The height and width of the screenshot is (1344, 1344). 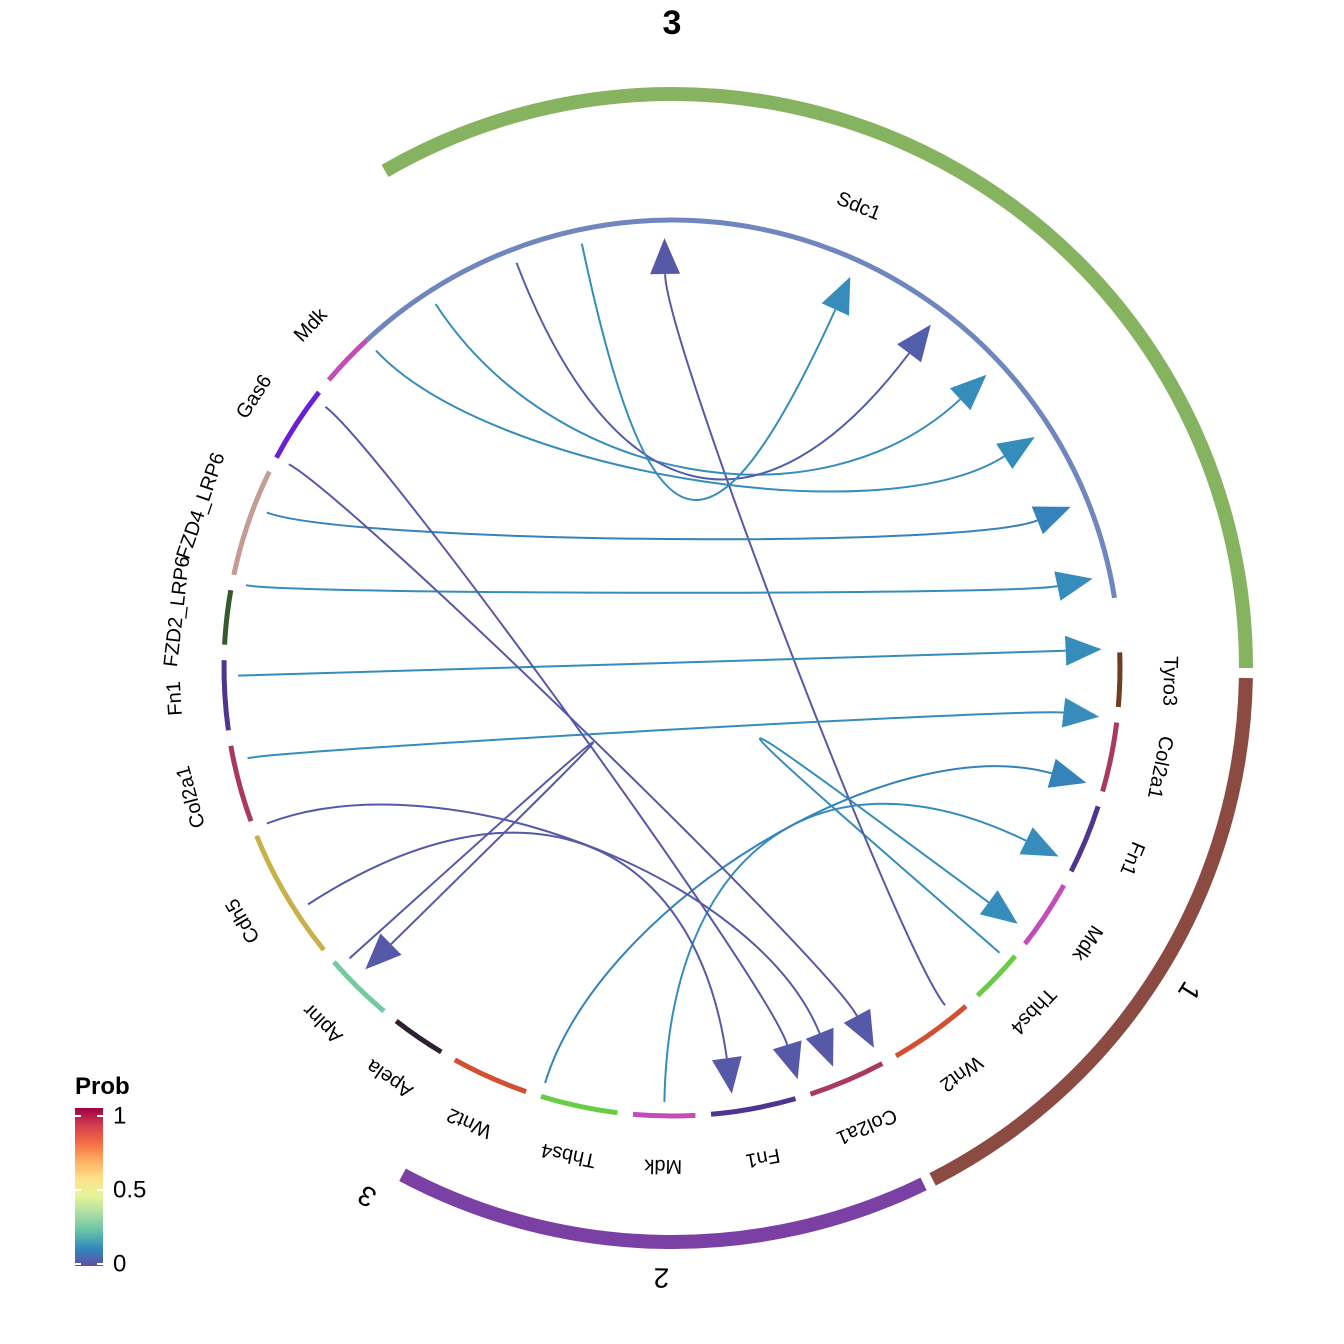 I want to click on legend-title: Prob, so click(x=102, y=1086).